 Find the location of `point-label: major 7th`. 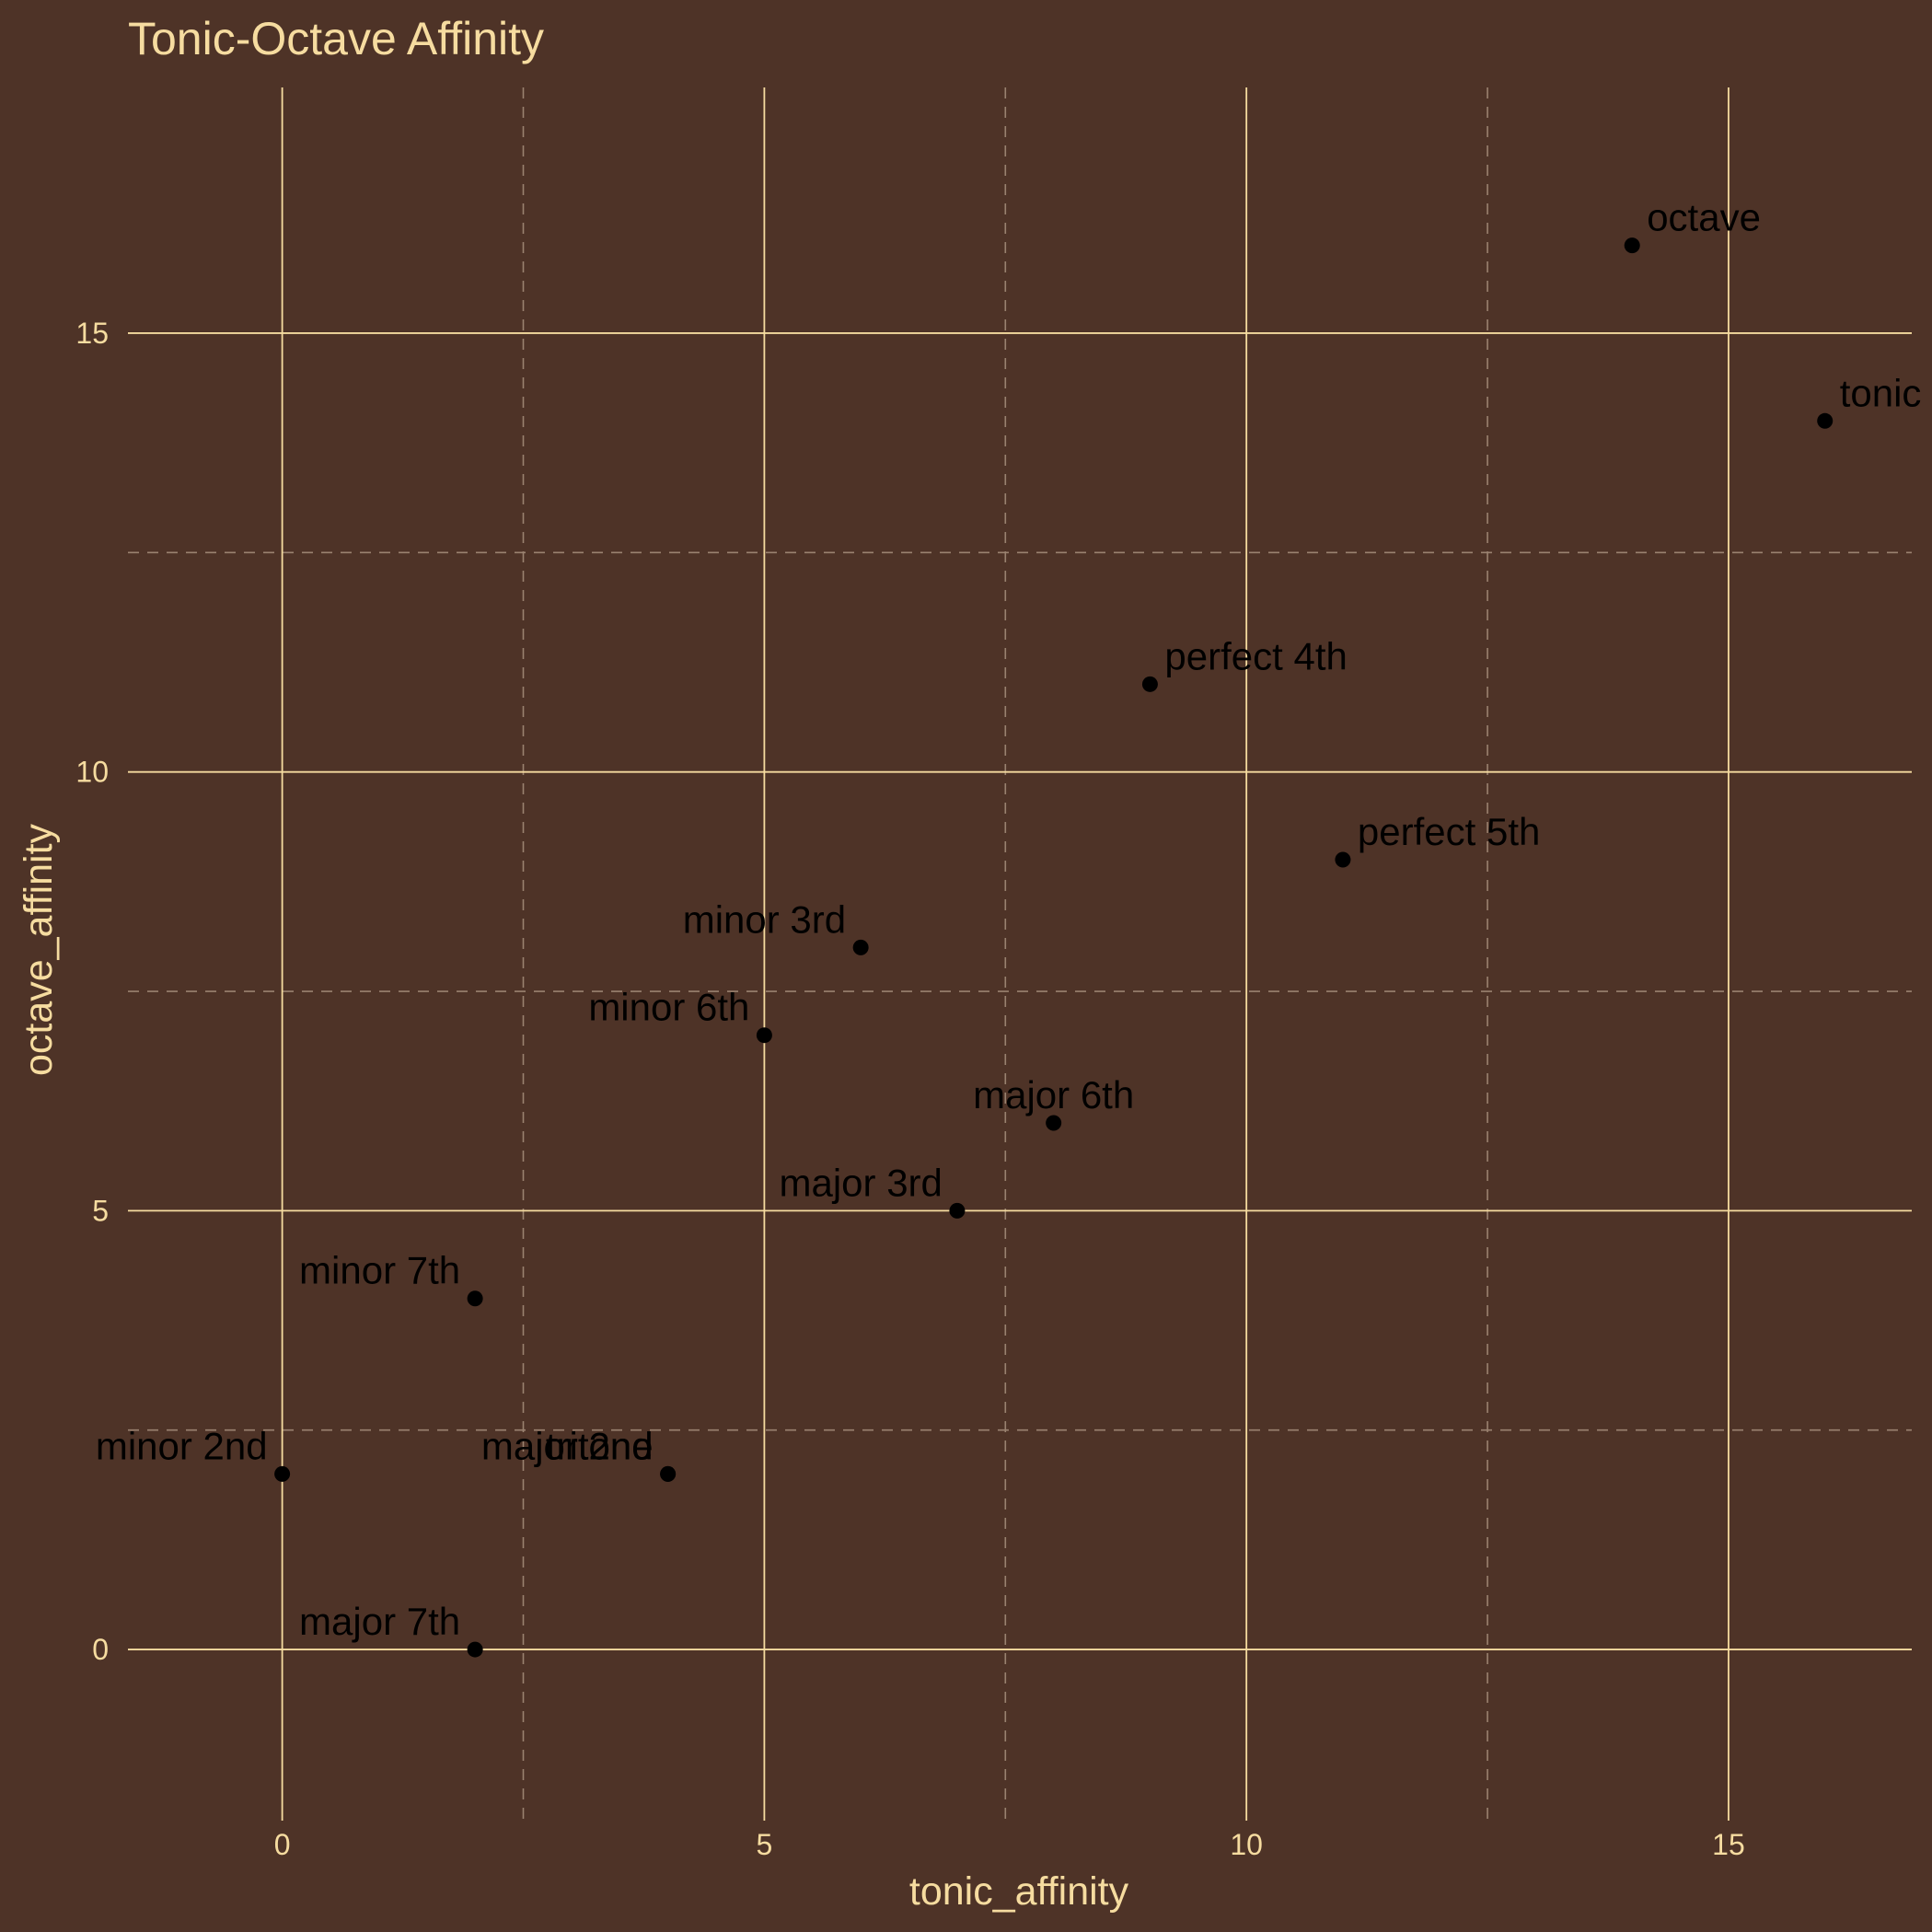

point-label: major 7th is located at coordinates (379, 1622).